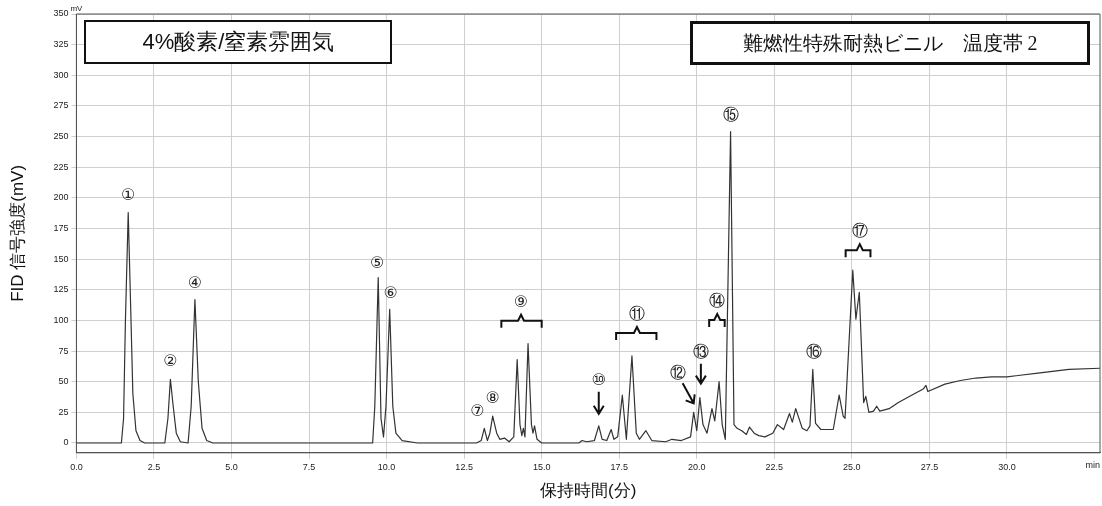  What do you see at coordinates (61, 197) in the screenshot?
I see `y-tick-label: 200` at bounding box center [61, 197].